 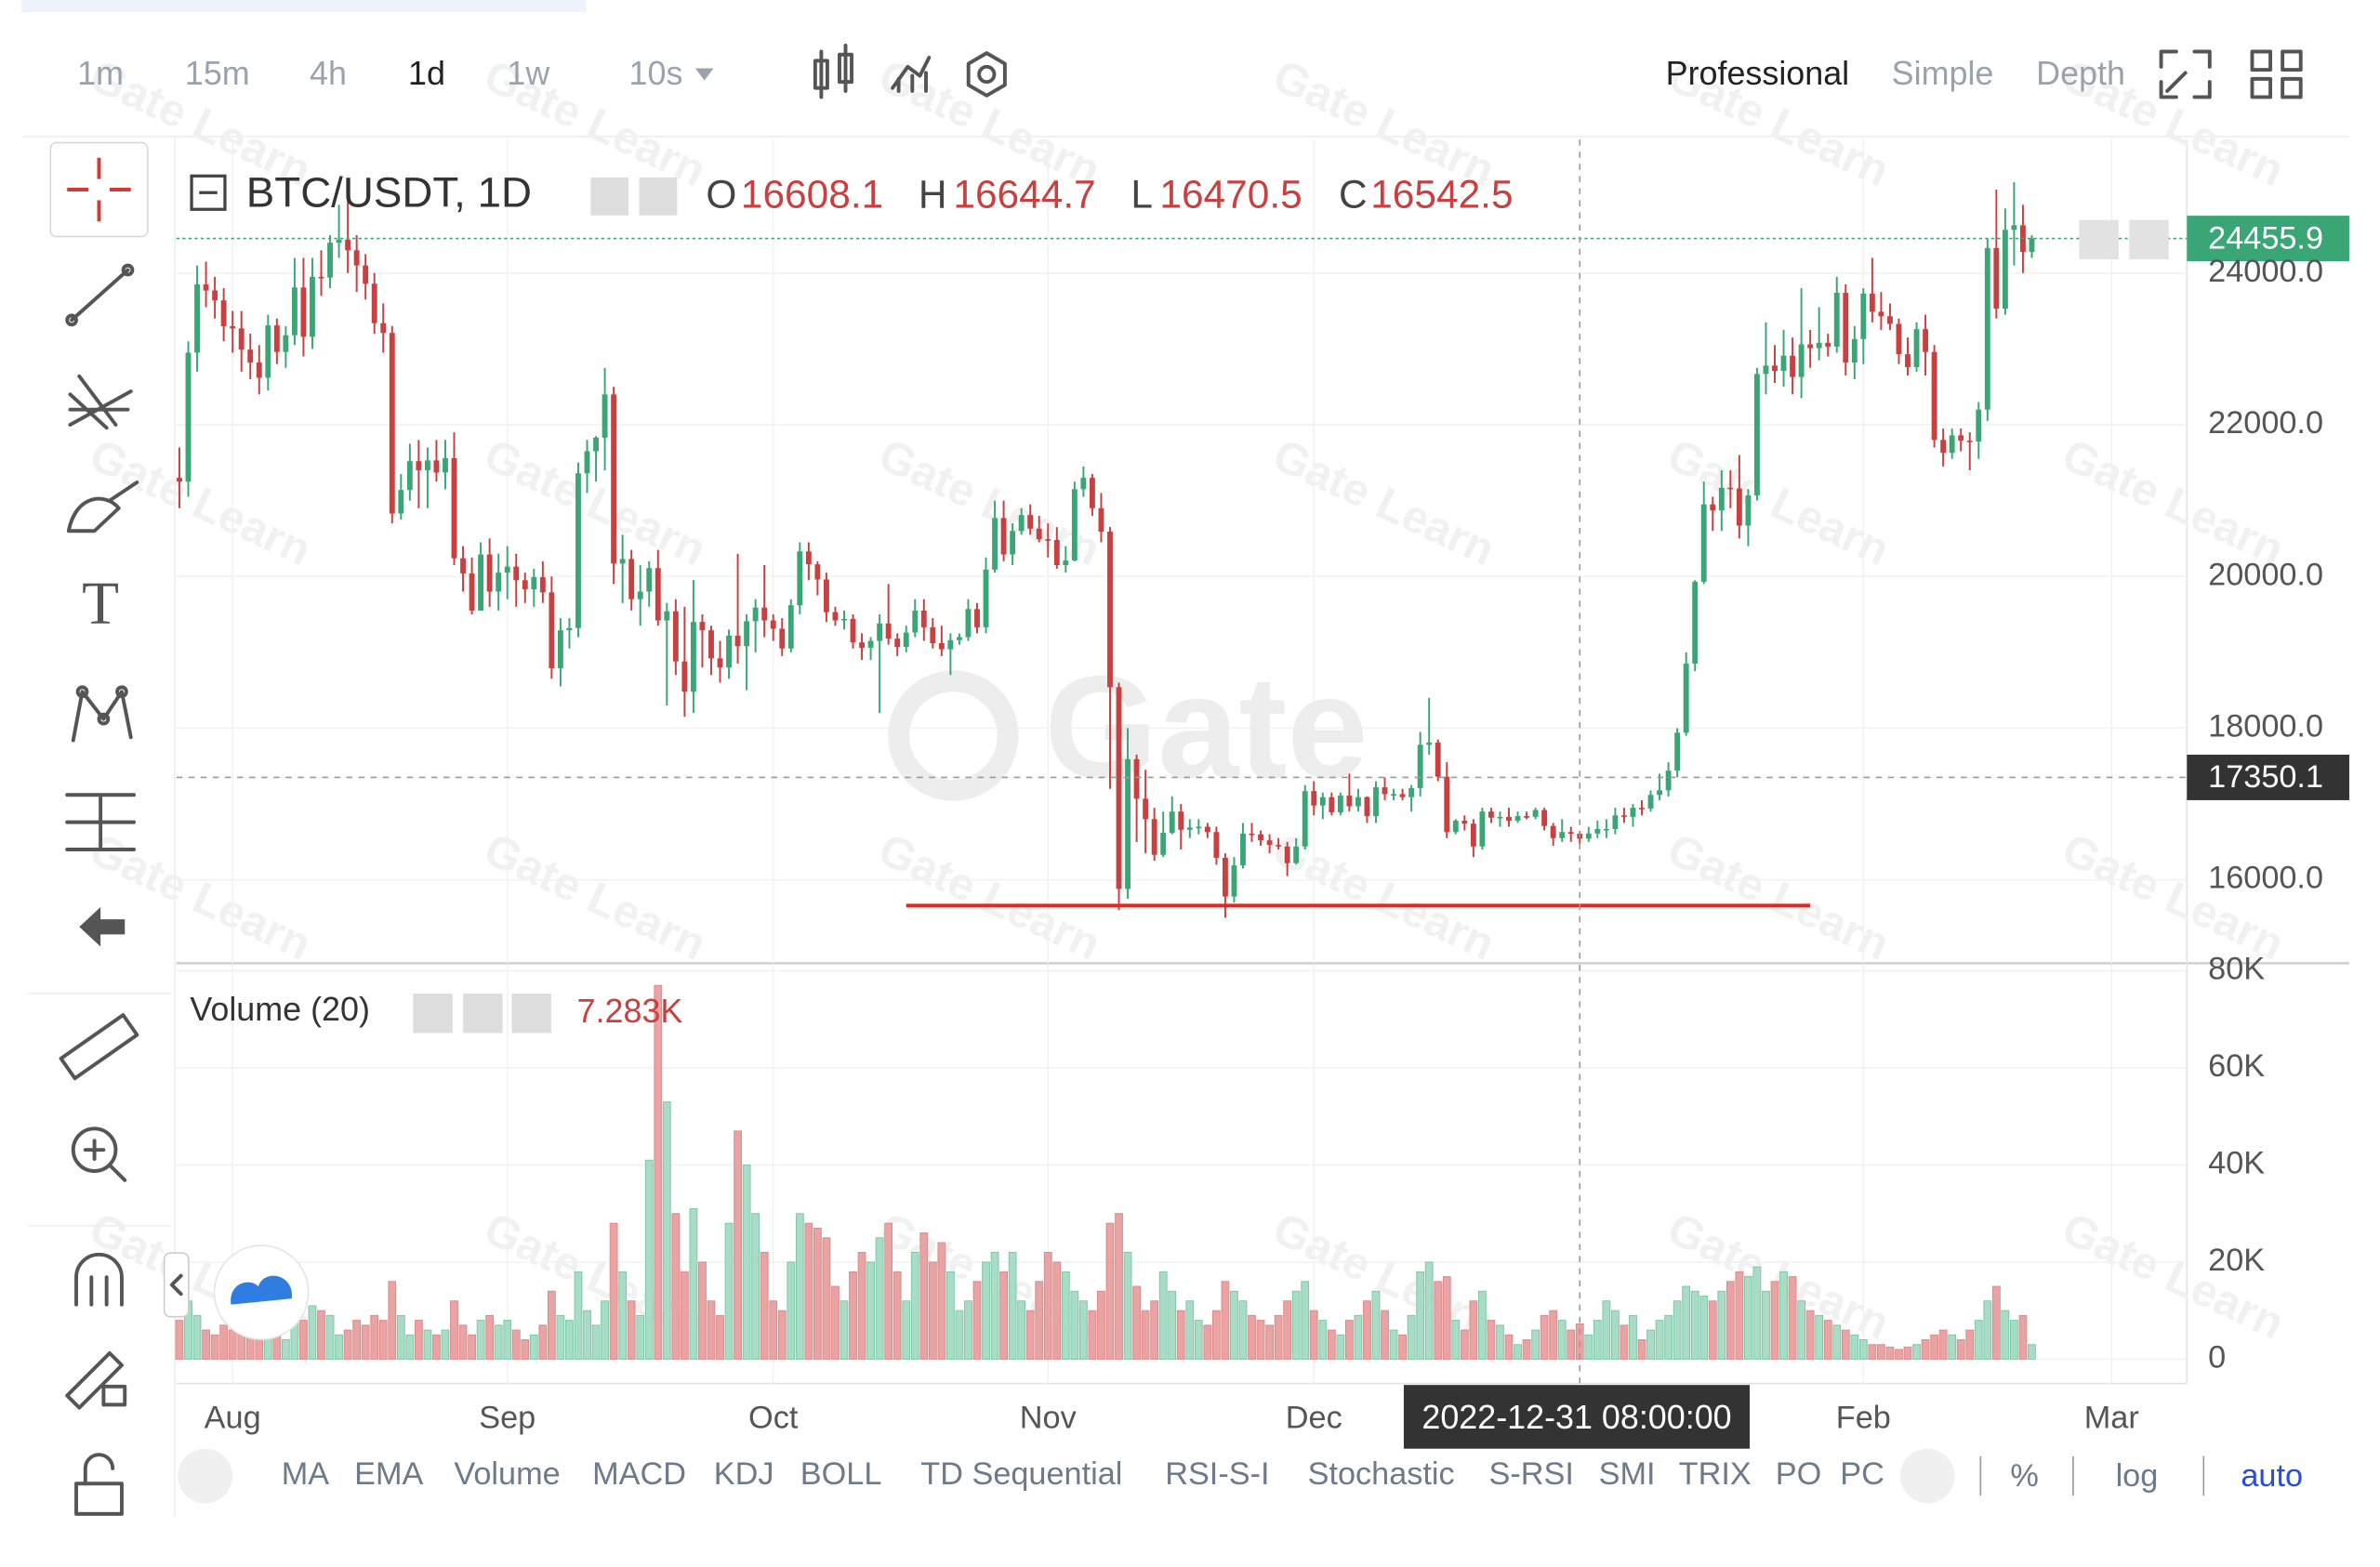 What do you see at coordinates (1230, 194) in the screenshot?
I see `ohlc-value: 16470.5` at bounding box center [1230, 194].